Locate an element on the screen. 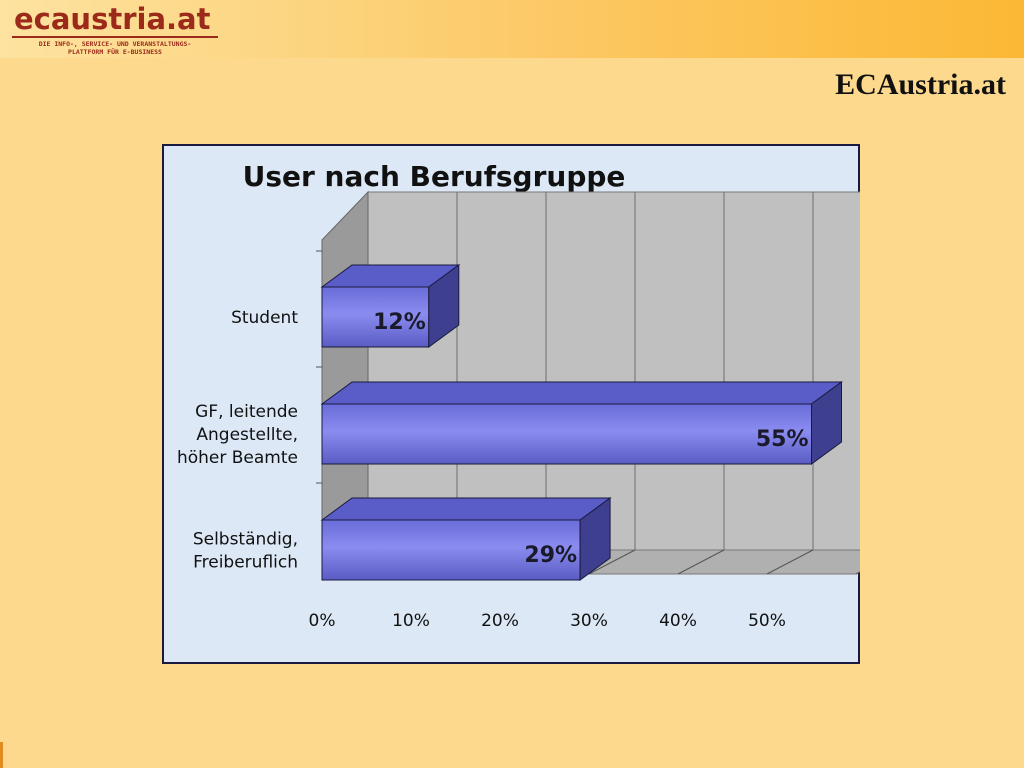 This screenshot has width=1024, height=768. x-tick-label: 10% is located at coordinates (411, 621).